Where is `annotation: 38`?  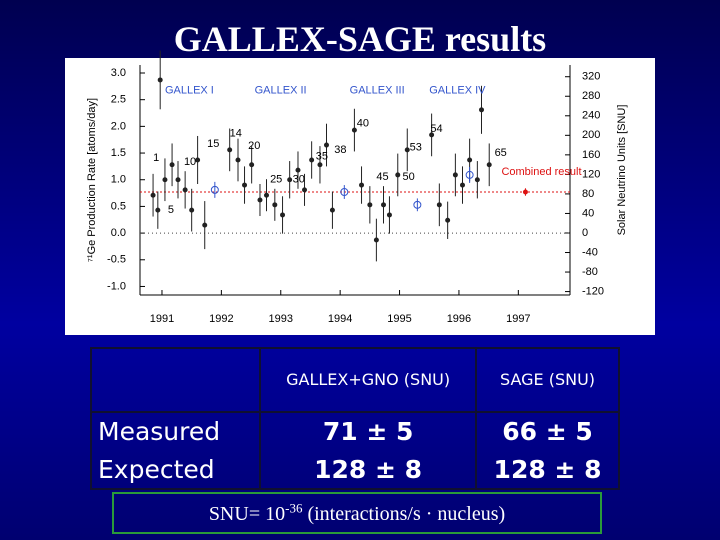 annotation: 38 is located at coordinates (340, 150).